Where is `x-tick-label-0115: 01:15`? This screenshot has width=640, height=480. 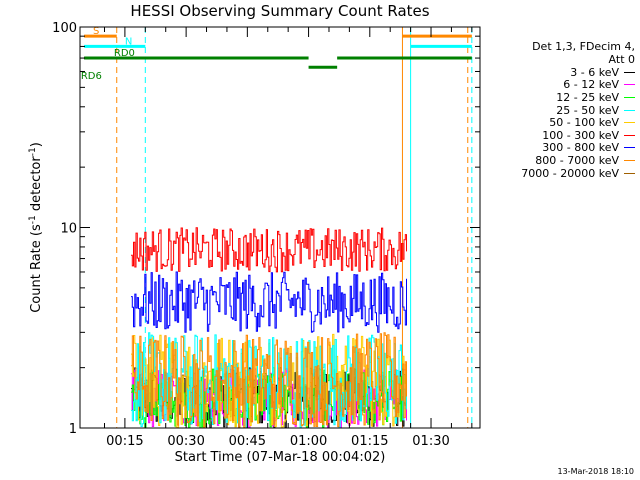
x-tick-label-0115: 01:15 is located at coordinates (369, 441).